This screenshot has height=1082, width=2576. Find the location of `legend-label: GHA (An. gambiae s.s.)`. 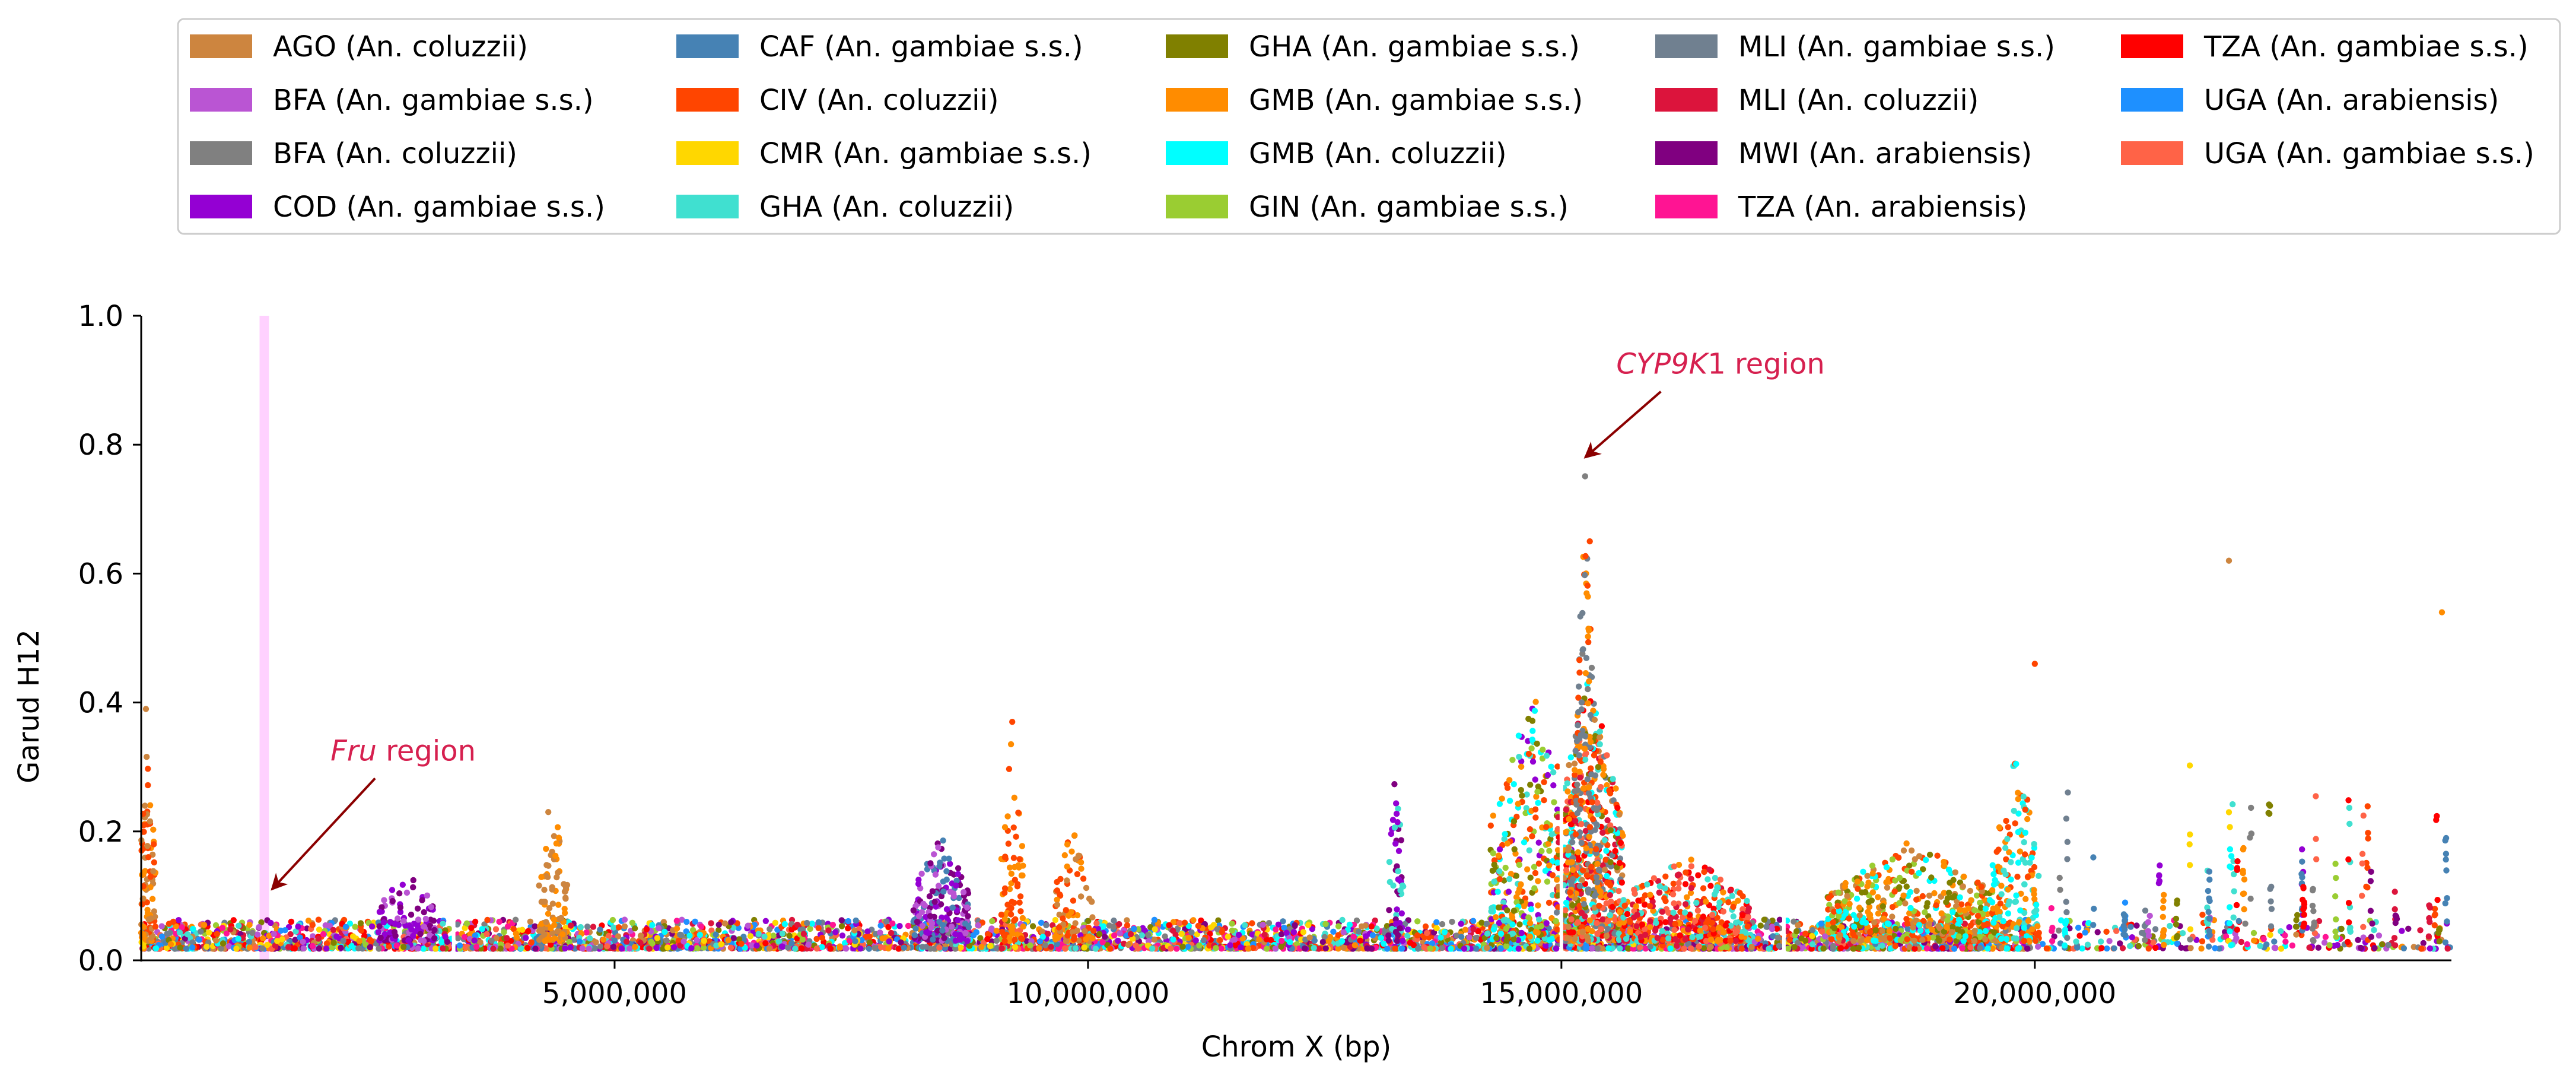

legend-label: GHA (An. gambiae s.s.) is located at coordinates (1414, 47).